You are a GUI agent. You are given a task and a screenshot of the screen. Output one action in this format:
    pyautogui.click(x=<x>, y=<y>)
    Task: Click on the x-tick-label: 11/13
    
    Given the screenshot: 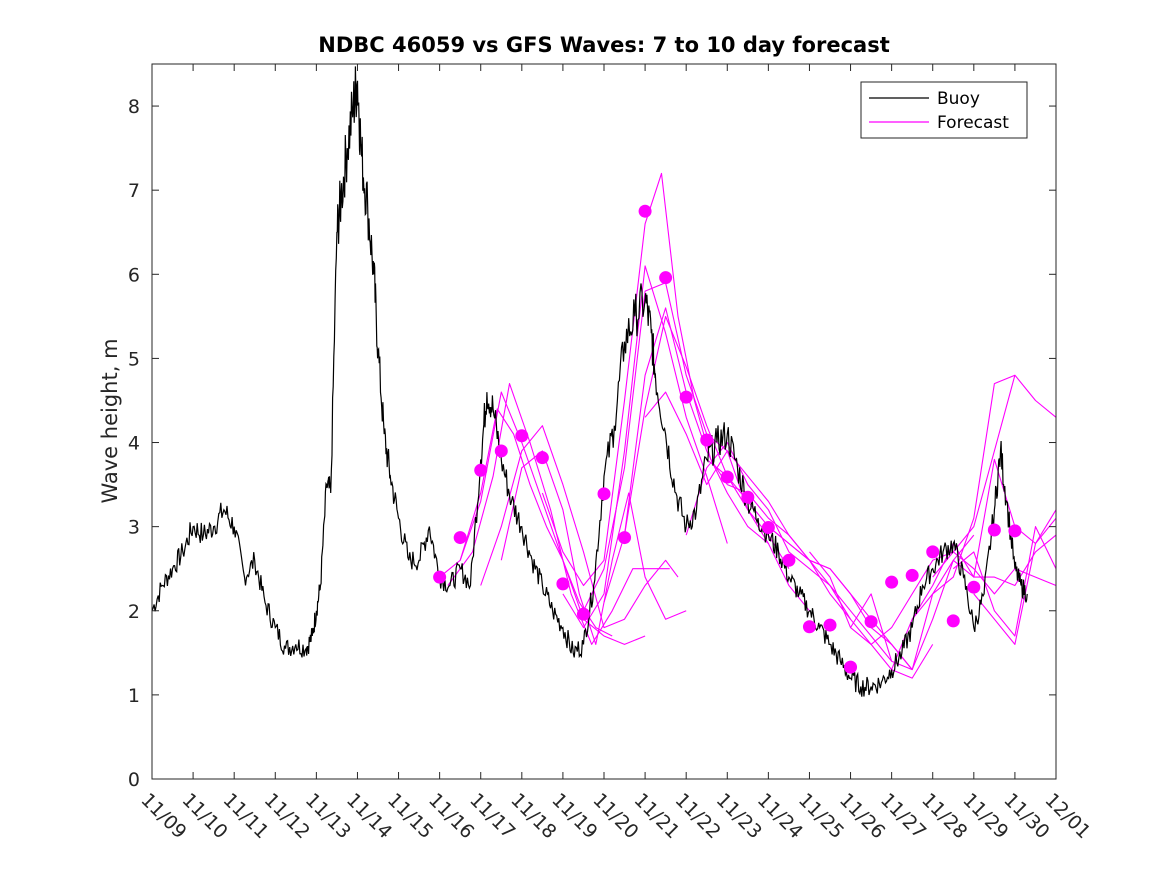 What is the action you would take?
    pyautogui.click(x=328, y=816)
    